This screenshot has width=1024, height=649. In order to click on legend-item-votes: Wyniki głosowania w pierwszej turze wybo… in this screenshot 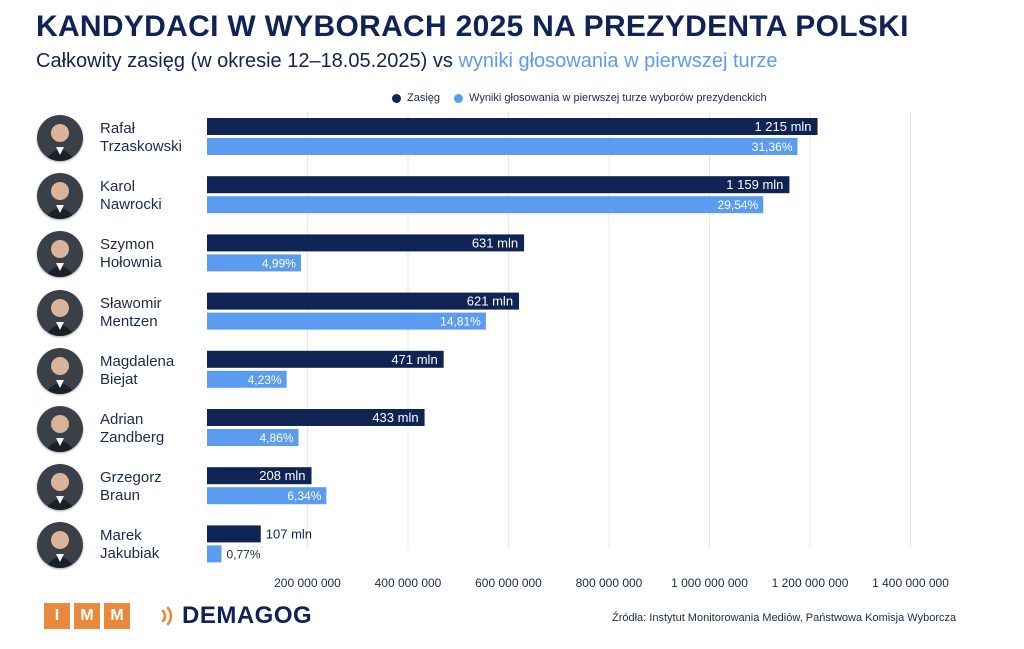, I will do `click(610, 98)`.